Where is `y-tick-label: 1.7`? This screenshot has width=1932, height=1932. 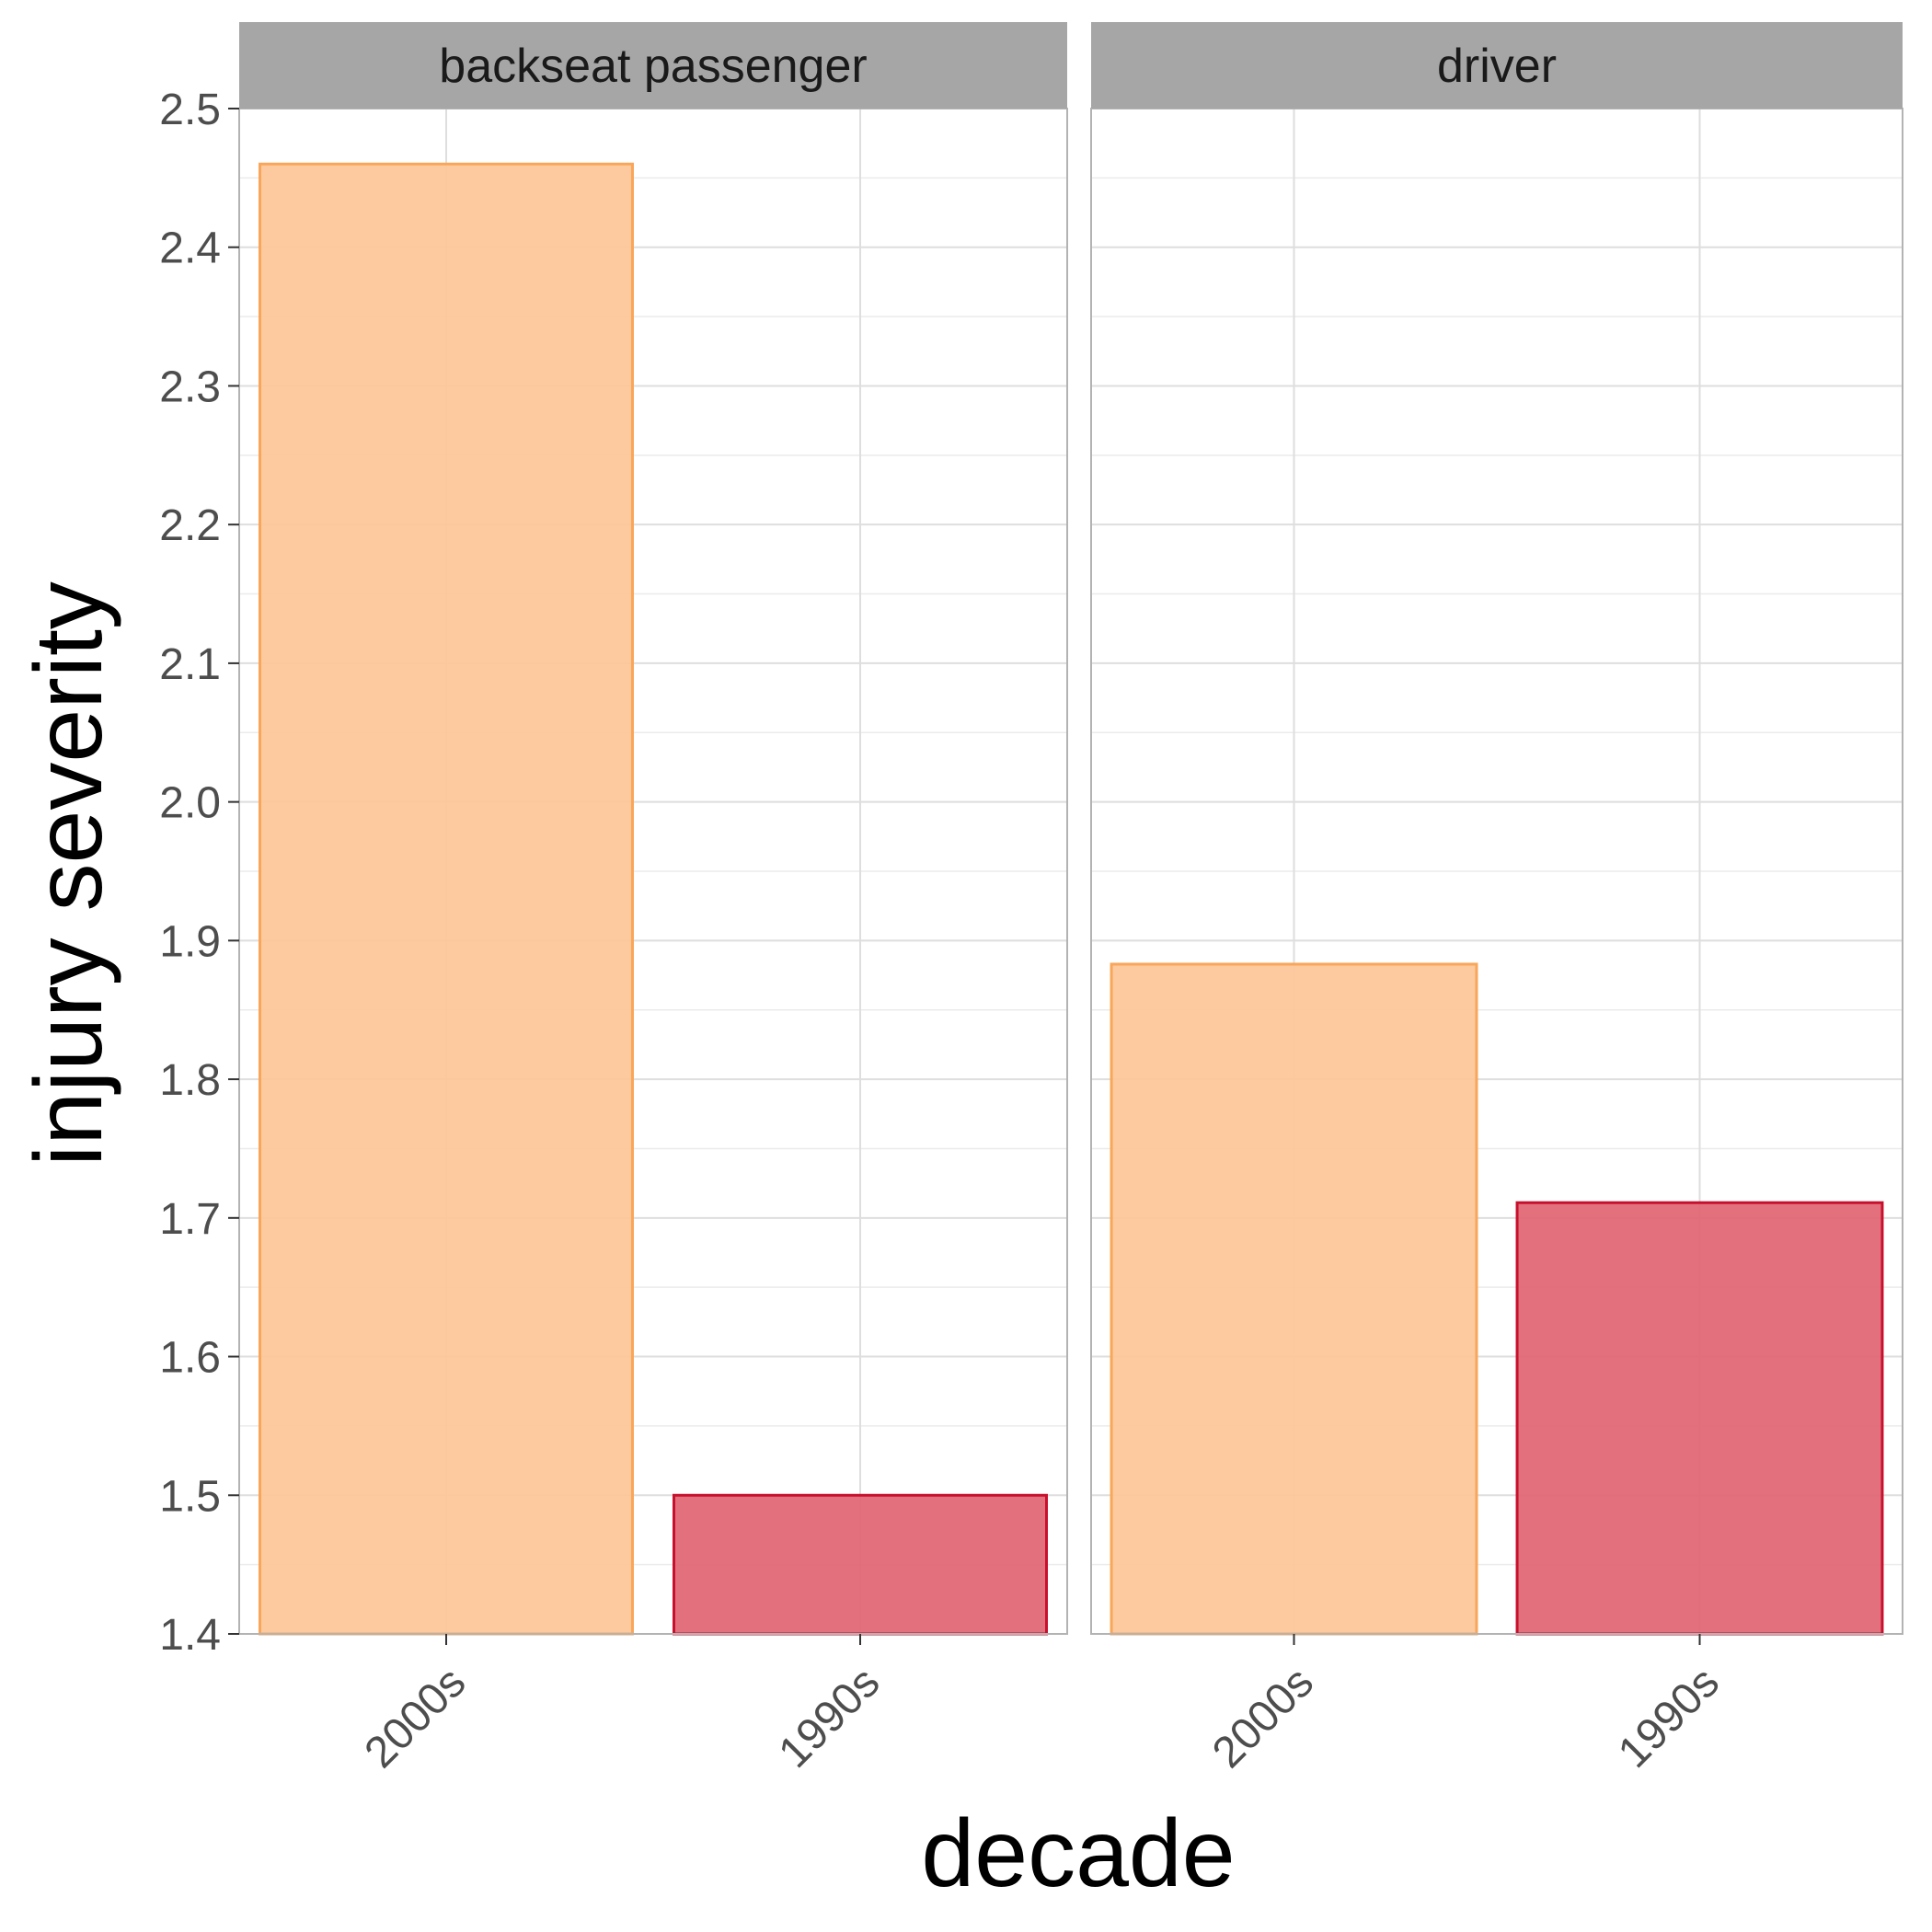
y-tick-label: 1.7 is located at coordinates (190, 1219).